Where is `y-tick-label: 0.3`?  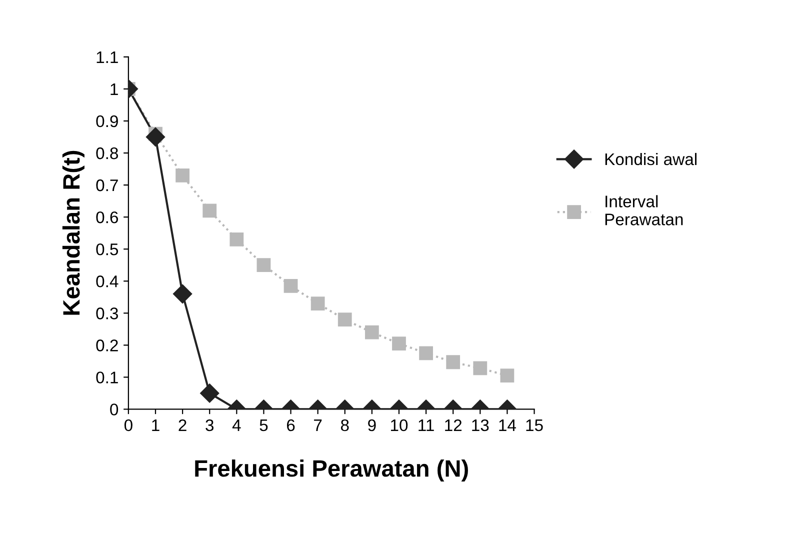 y-tick-label: 0.3 is located at coordinates (107, 314).